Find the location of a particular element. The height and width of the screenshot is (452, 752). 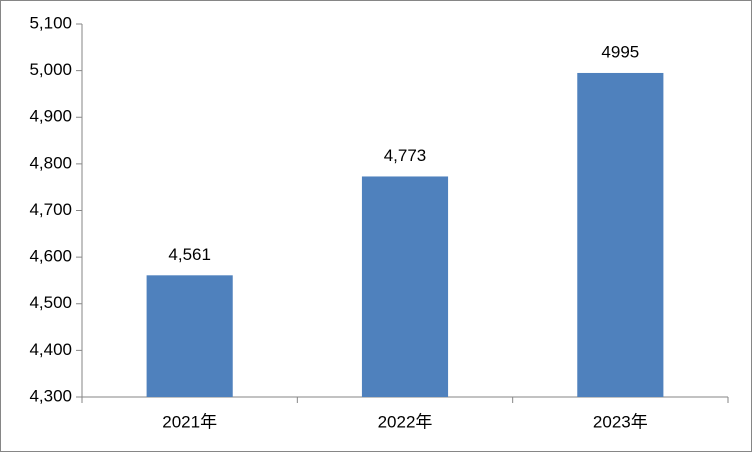

y-tick-label: 4,900 is located at coordinates (50, 116).